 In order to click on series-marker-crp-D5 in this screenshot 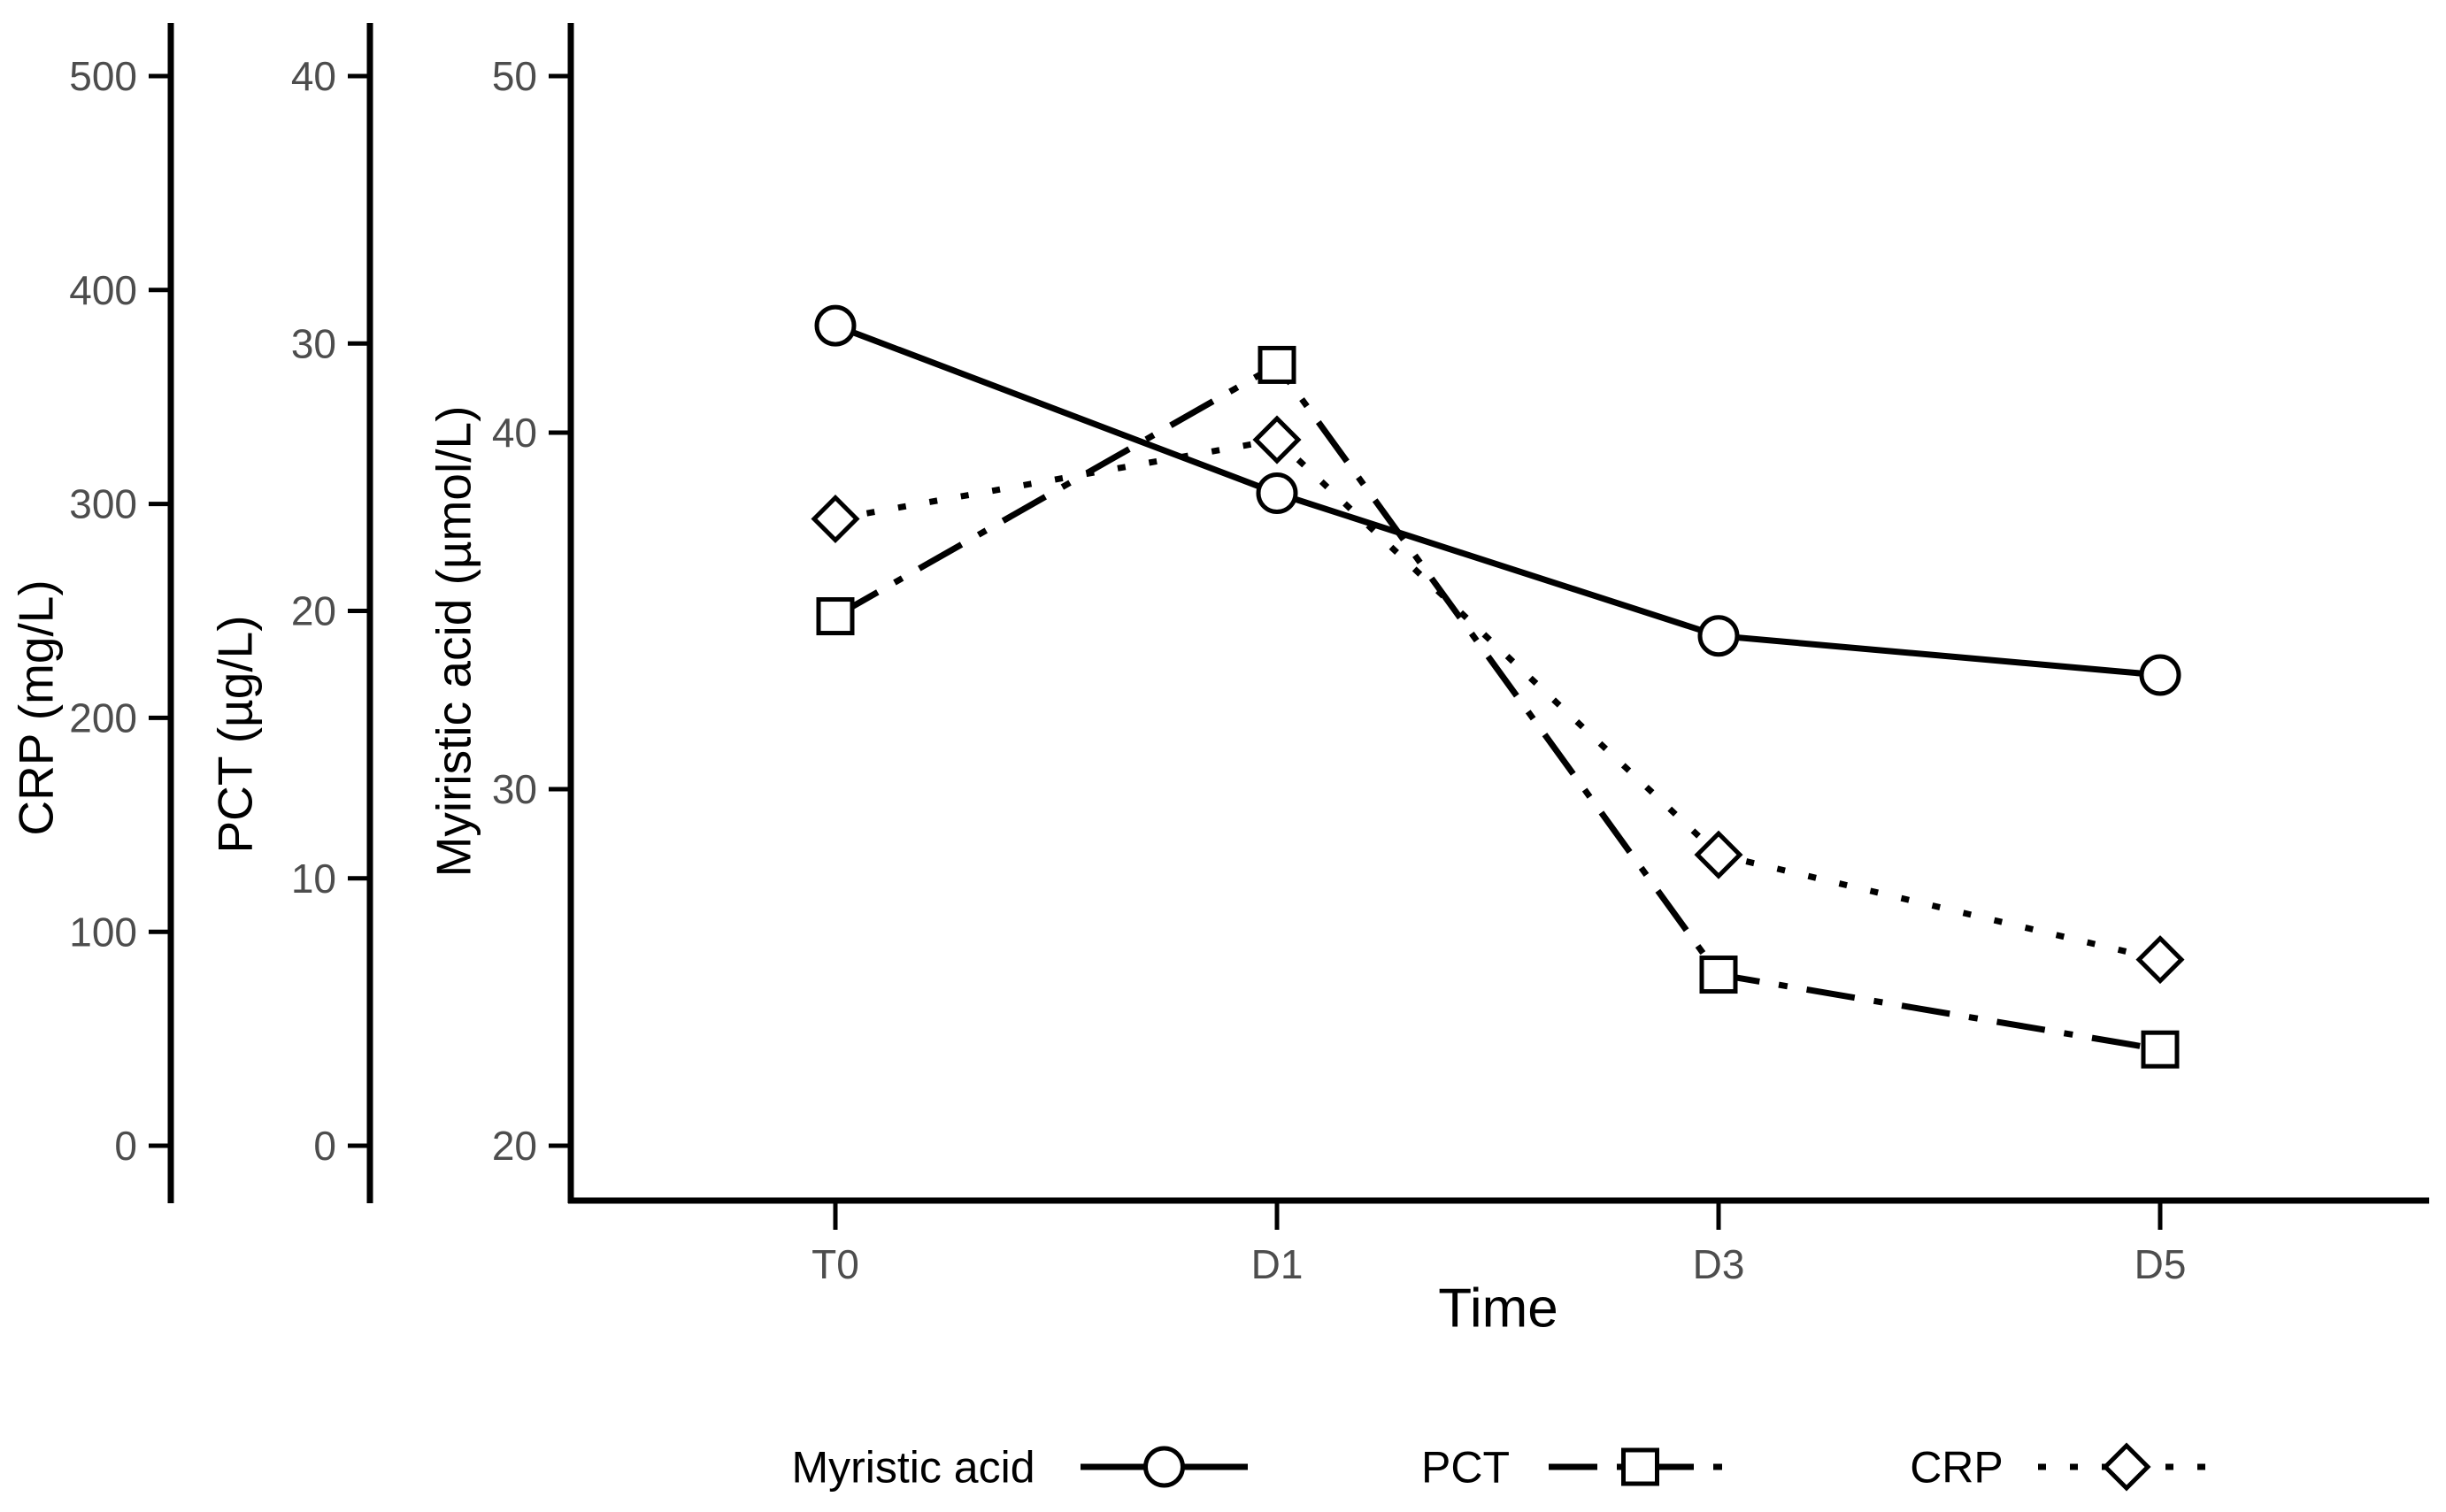, I will do `click(2160, 960)`.